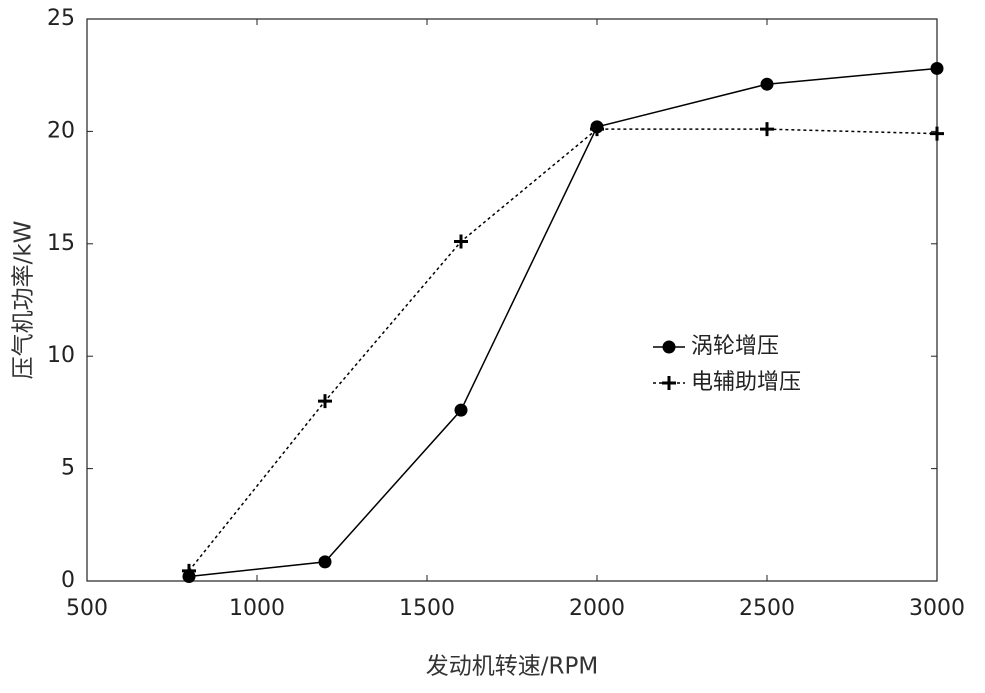 The image size is (985, 693). Describe the element at coordinates (937, 608) in the screenshot. I see `x-tick-label: 3000` at that location.